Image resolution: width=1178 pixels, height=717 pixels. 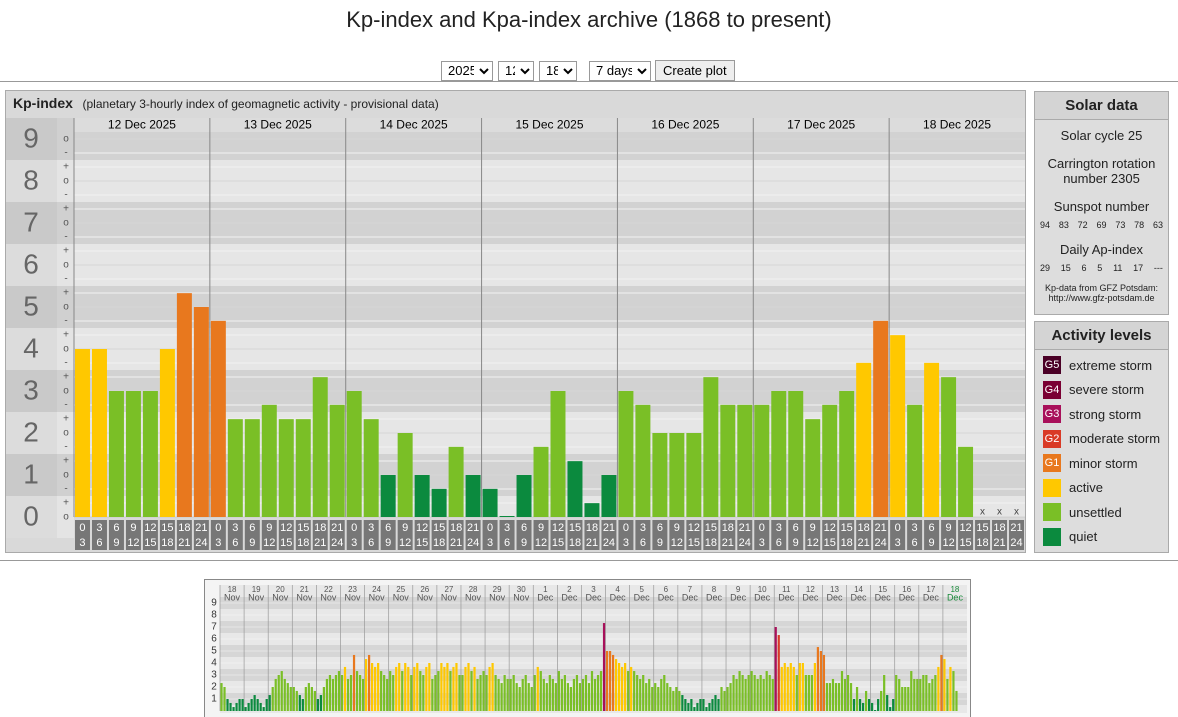 I want to click on month-select: 12, so click(x=516, y=70).